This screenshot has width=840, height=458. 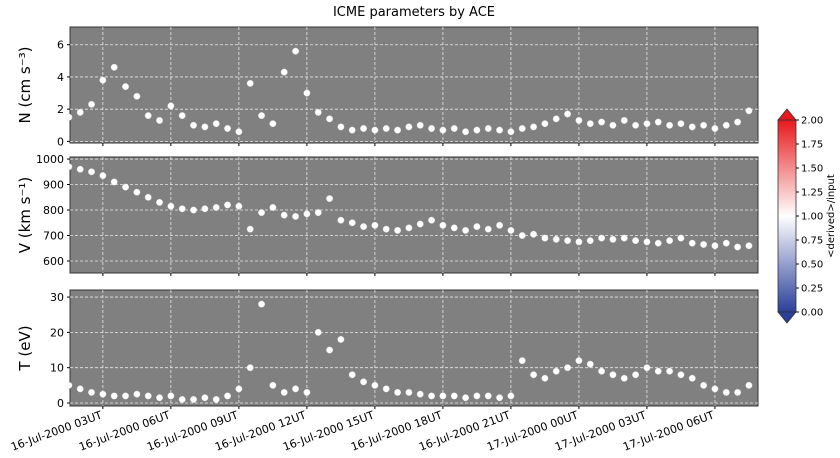 I want to click on colorbar-tick-label: 0.00, so click(x=812, y=313).